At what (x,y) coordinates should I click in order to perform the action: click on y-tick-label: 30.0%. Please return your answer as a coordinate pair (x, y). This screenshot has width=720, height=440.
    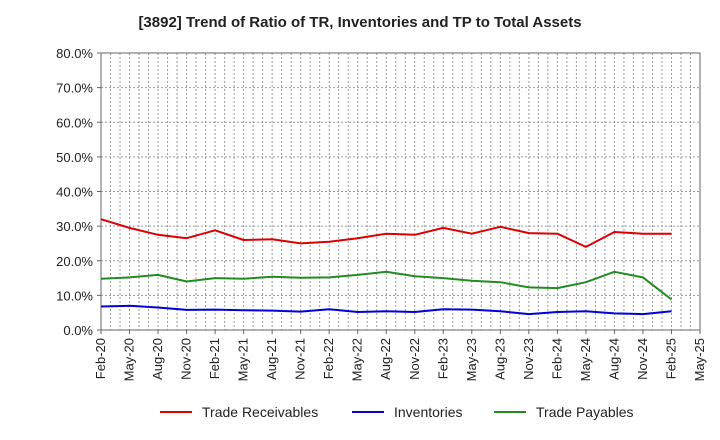
    Looking at the image, I should click on (74, 226).